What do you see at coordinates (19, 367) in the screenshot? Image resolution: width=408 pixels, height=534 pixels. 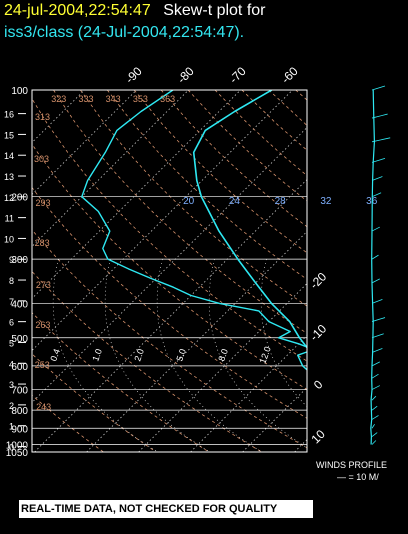 I see `pressure-tick-label: 600` at bounding box center [19, 367].